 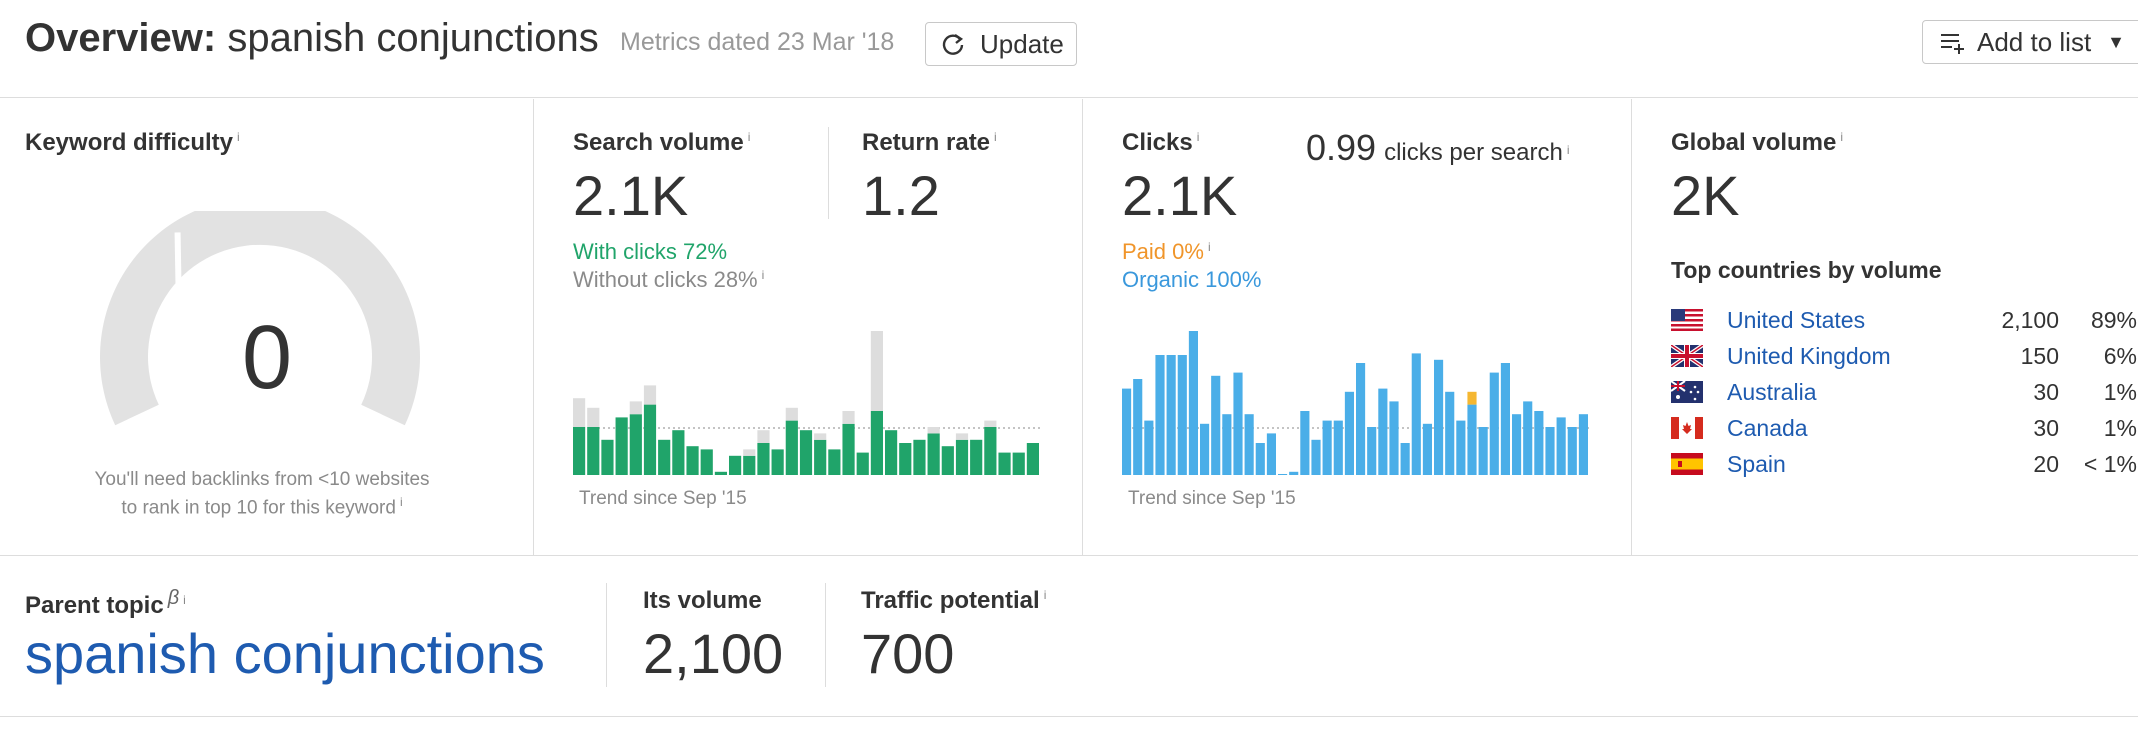 I want to click on country-link: United States, so click(x=1796, y=320).